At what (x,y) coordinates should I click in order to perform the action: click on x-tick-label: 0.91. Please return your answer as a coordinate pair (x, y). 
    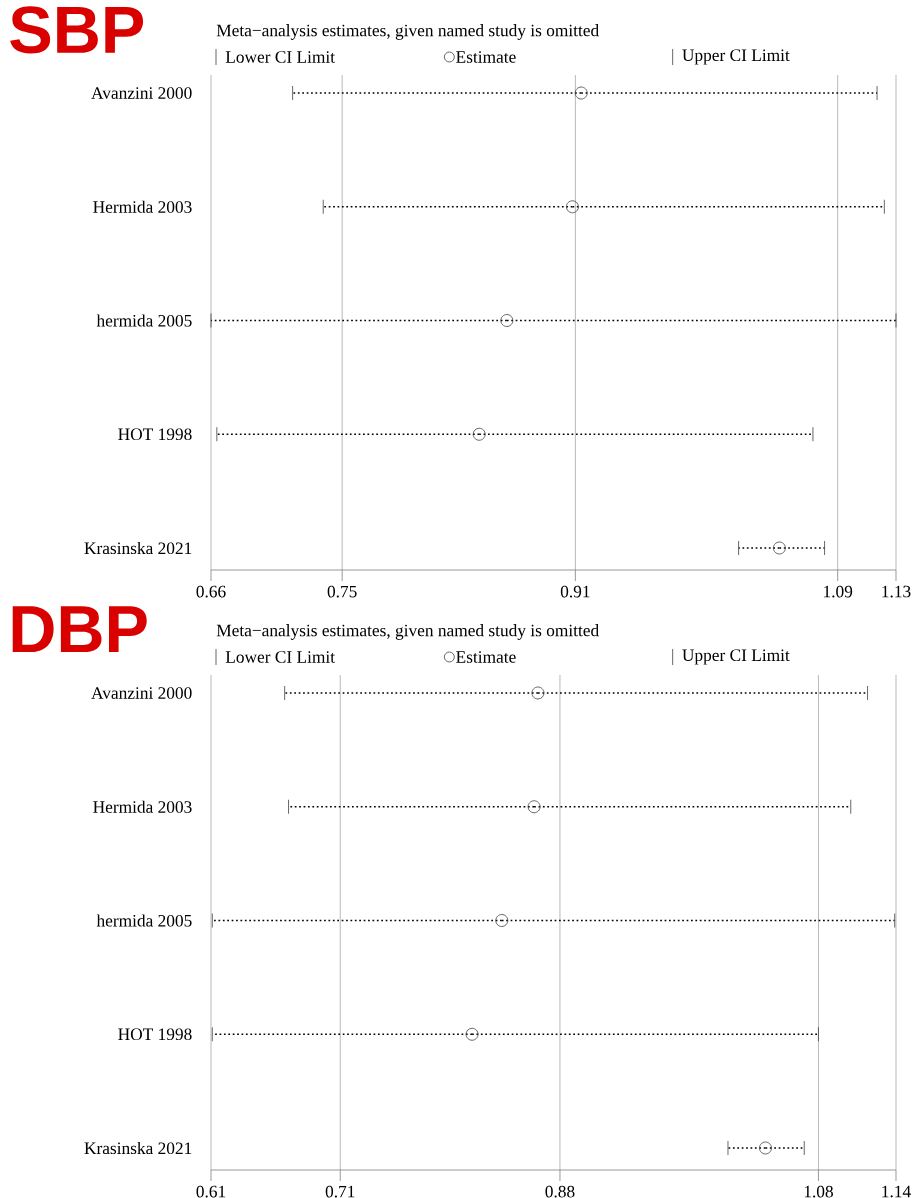
    Looking at the image, I should click on (575, 591).